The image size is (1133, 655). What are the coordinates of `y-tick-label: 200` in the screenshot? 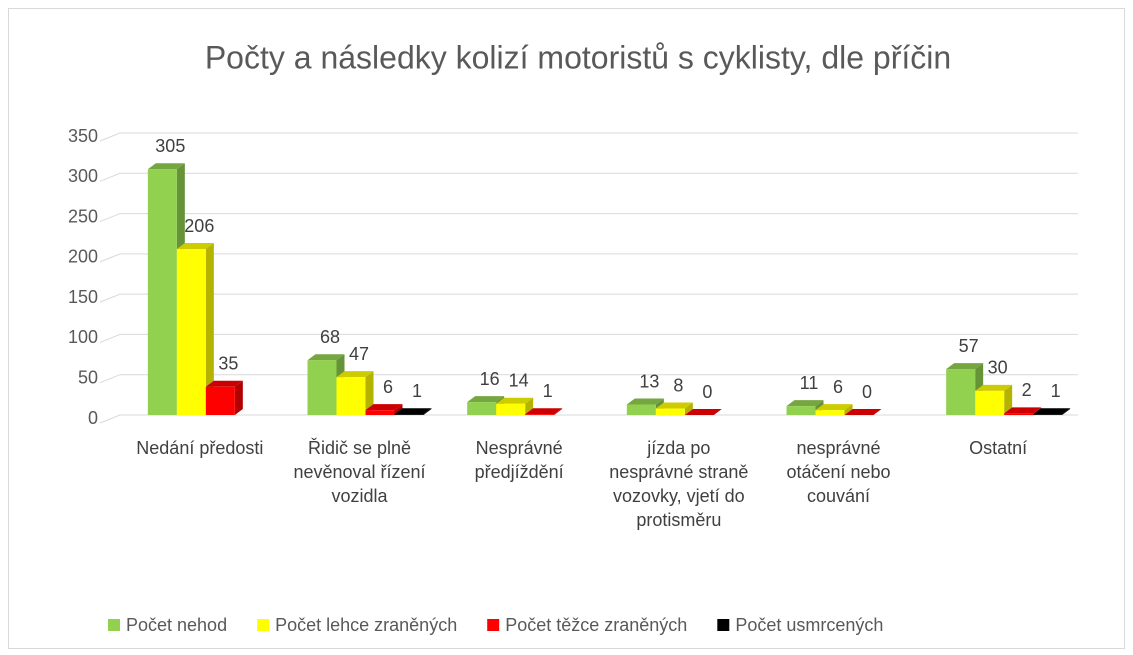 It's located at (83, 257).